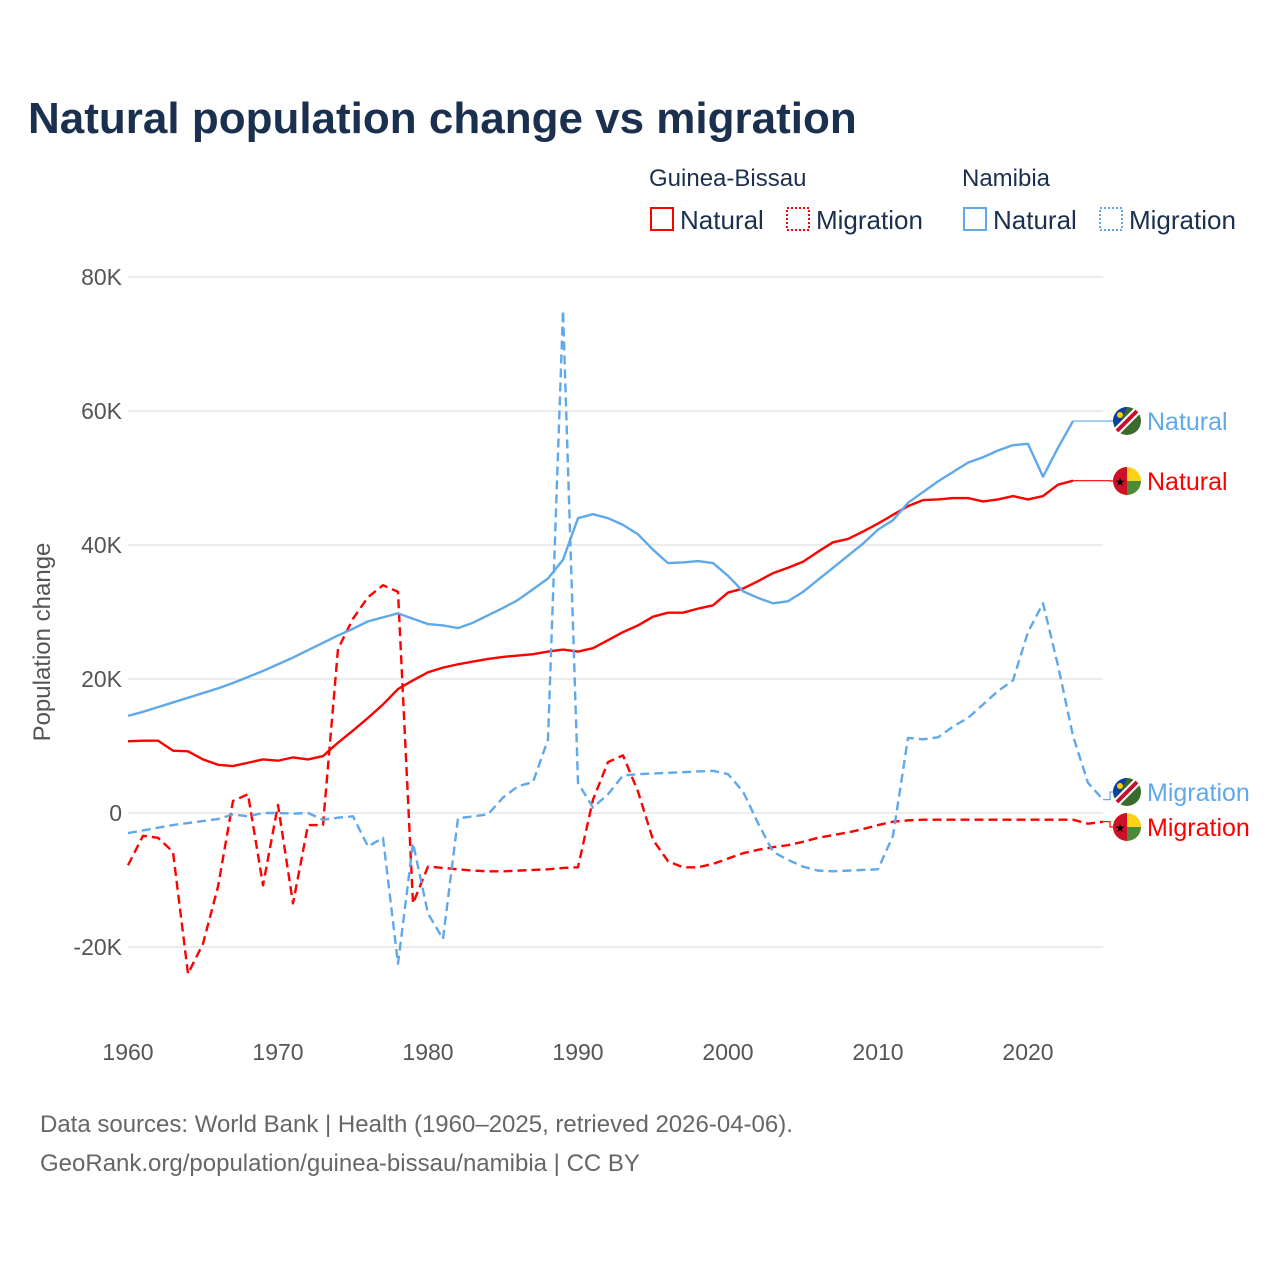  I want to click on y-tick-label: 60K, so click(102, 411).